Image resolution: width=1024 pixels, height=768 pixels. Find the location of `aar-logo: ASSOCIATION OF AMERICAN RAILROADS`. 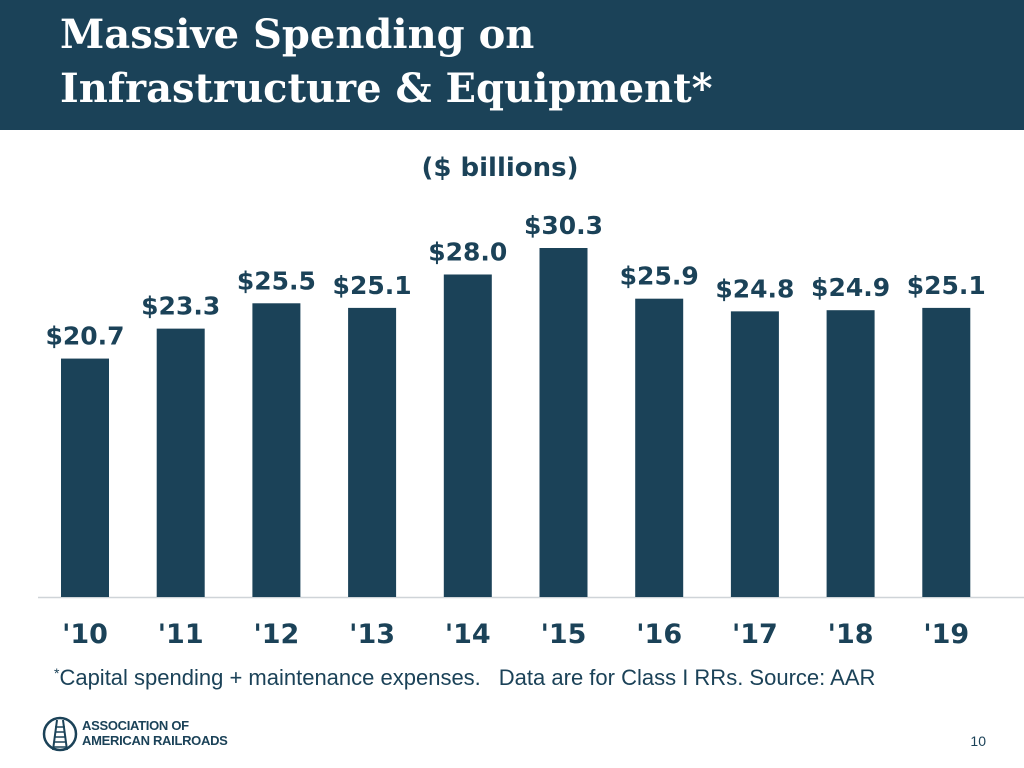

aar-logo: ASSOCIATION OF AMERICAN RAILROADS is located at coordinates (137, 734).